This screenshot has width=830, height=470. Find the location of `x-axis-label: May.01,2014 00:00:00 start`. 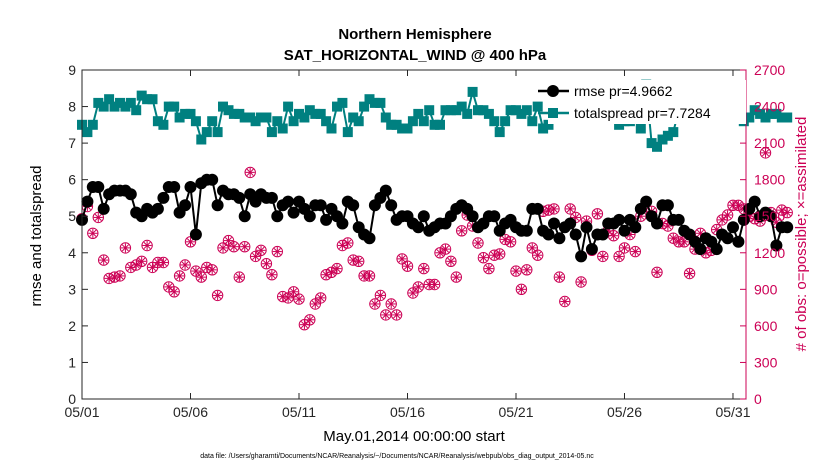

x-axis-label: May.01,2014 00:00:00 start is located at coordinates (414, 436).